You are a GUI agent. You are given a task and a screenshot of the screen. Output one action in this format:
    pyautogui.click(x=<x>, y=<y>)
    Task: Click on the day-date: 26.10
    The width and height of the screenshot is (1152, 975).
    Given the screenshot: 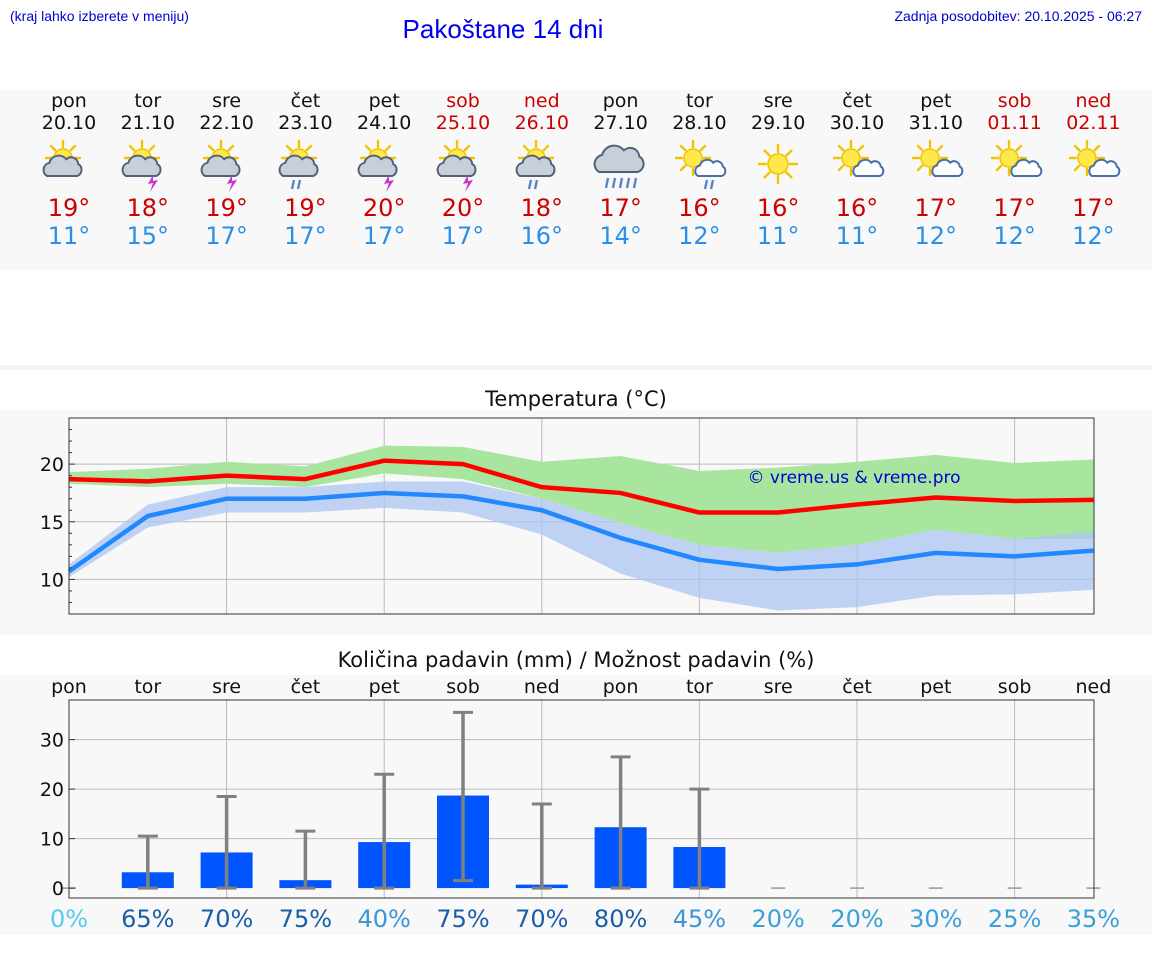 What is the action you would take?
    pyautogui.click(x=541, y=123)
    